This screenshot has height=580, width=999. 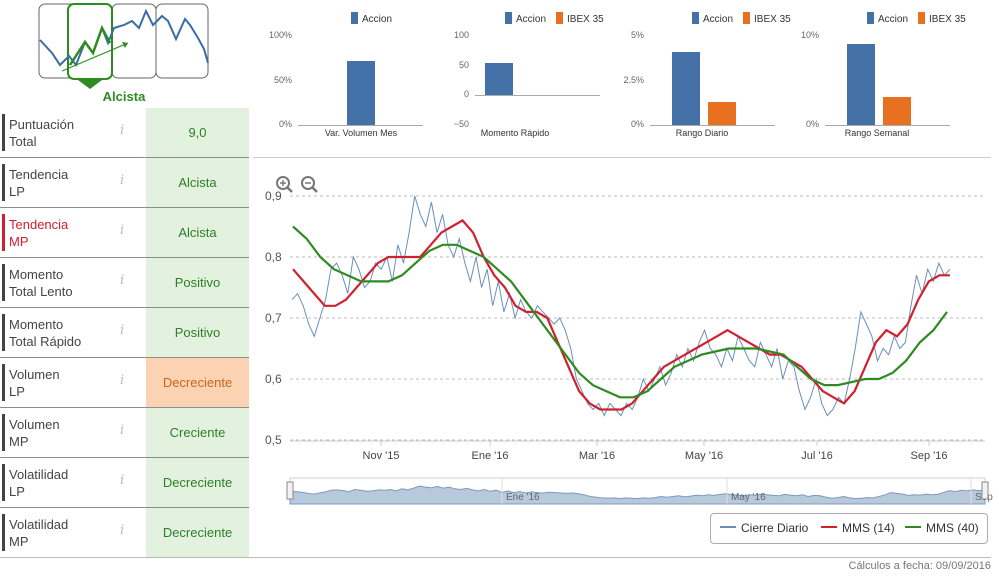 I want to click on mini-ytick: 50%, so click(x=282, y=79).